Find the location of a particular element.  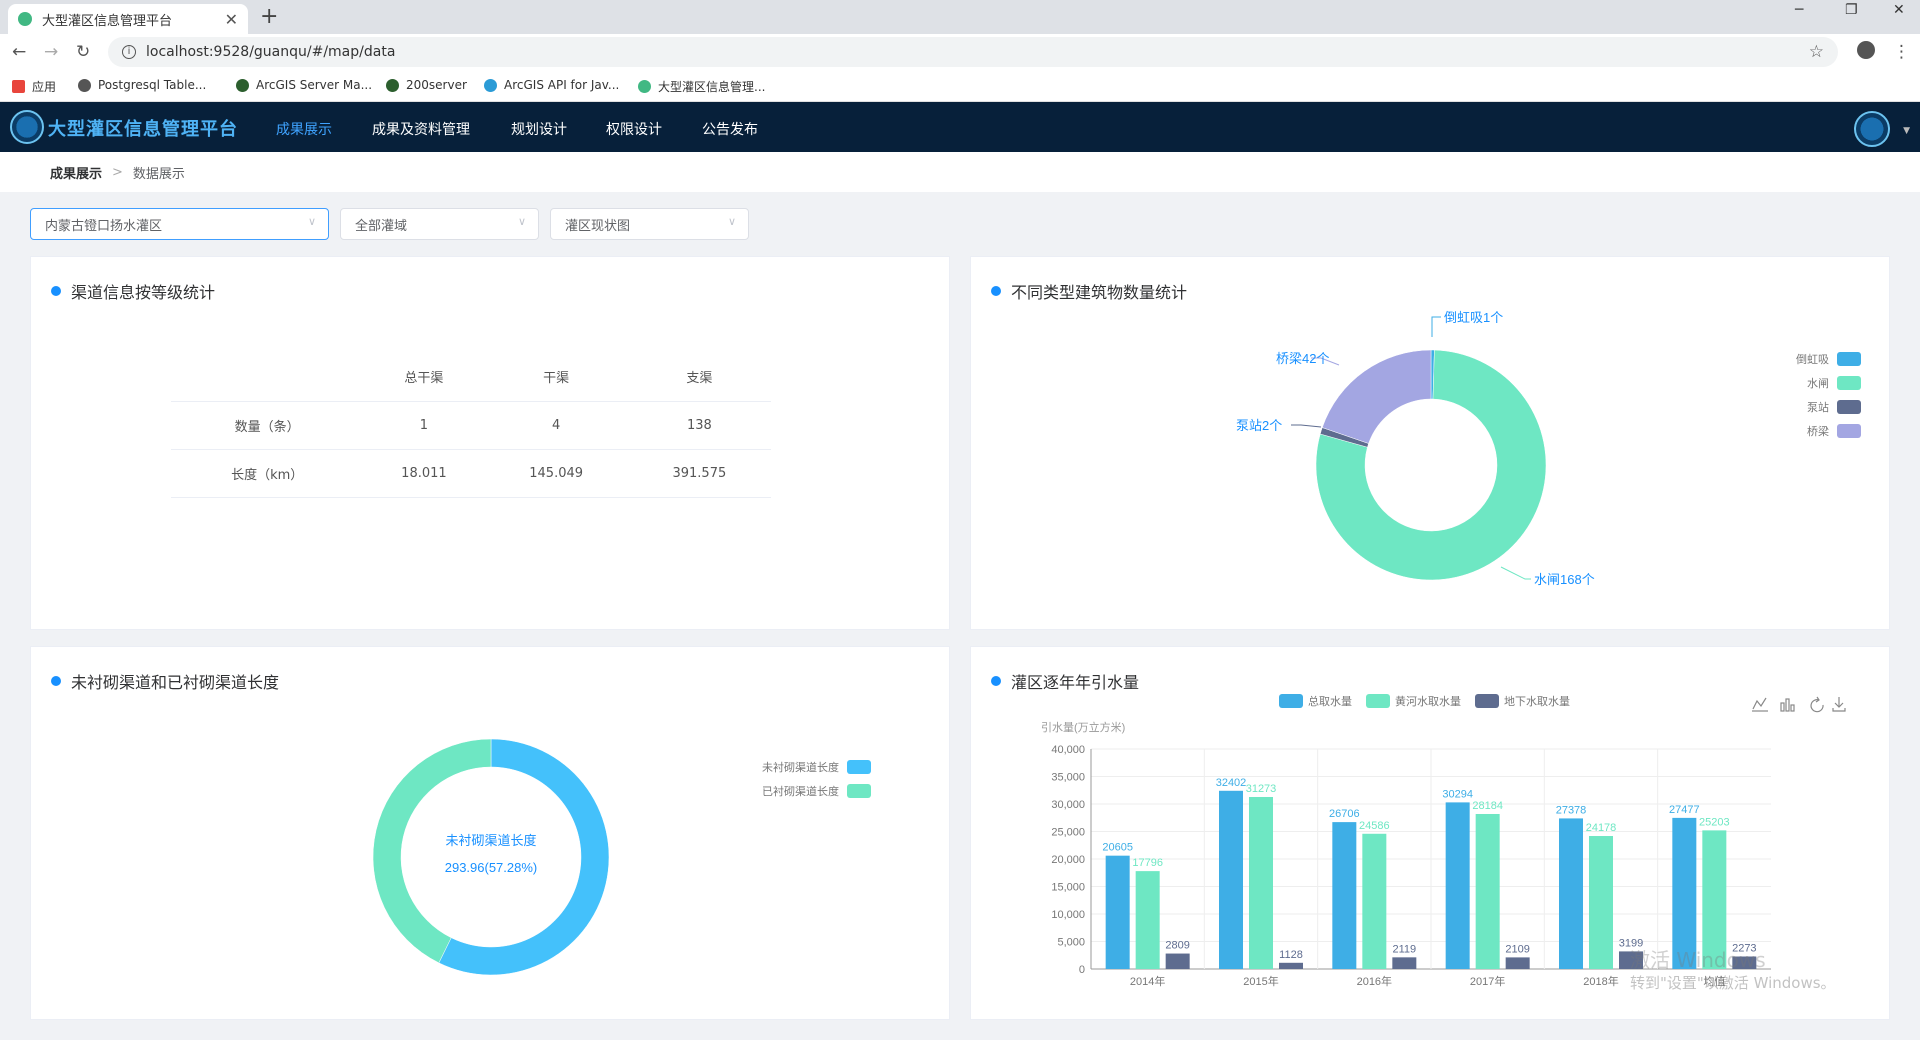

label-leader-line is located at coordinates (1325, 361).